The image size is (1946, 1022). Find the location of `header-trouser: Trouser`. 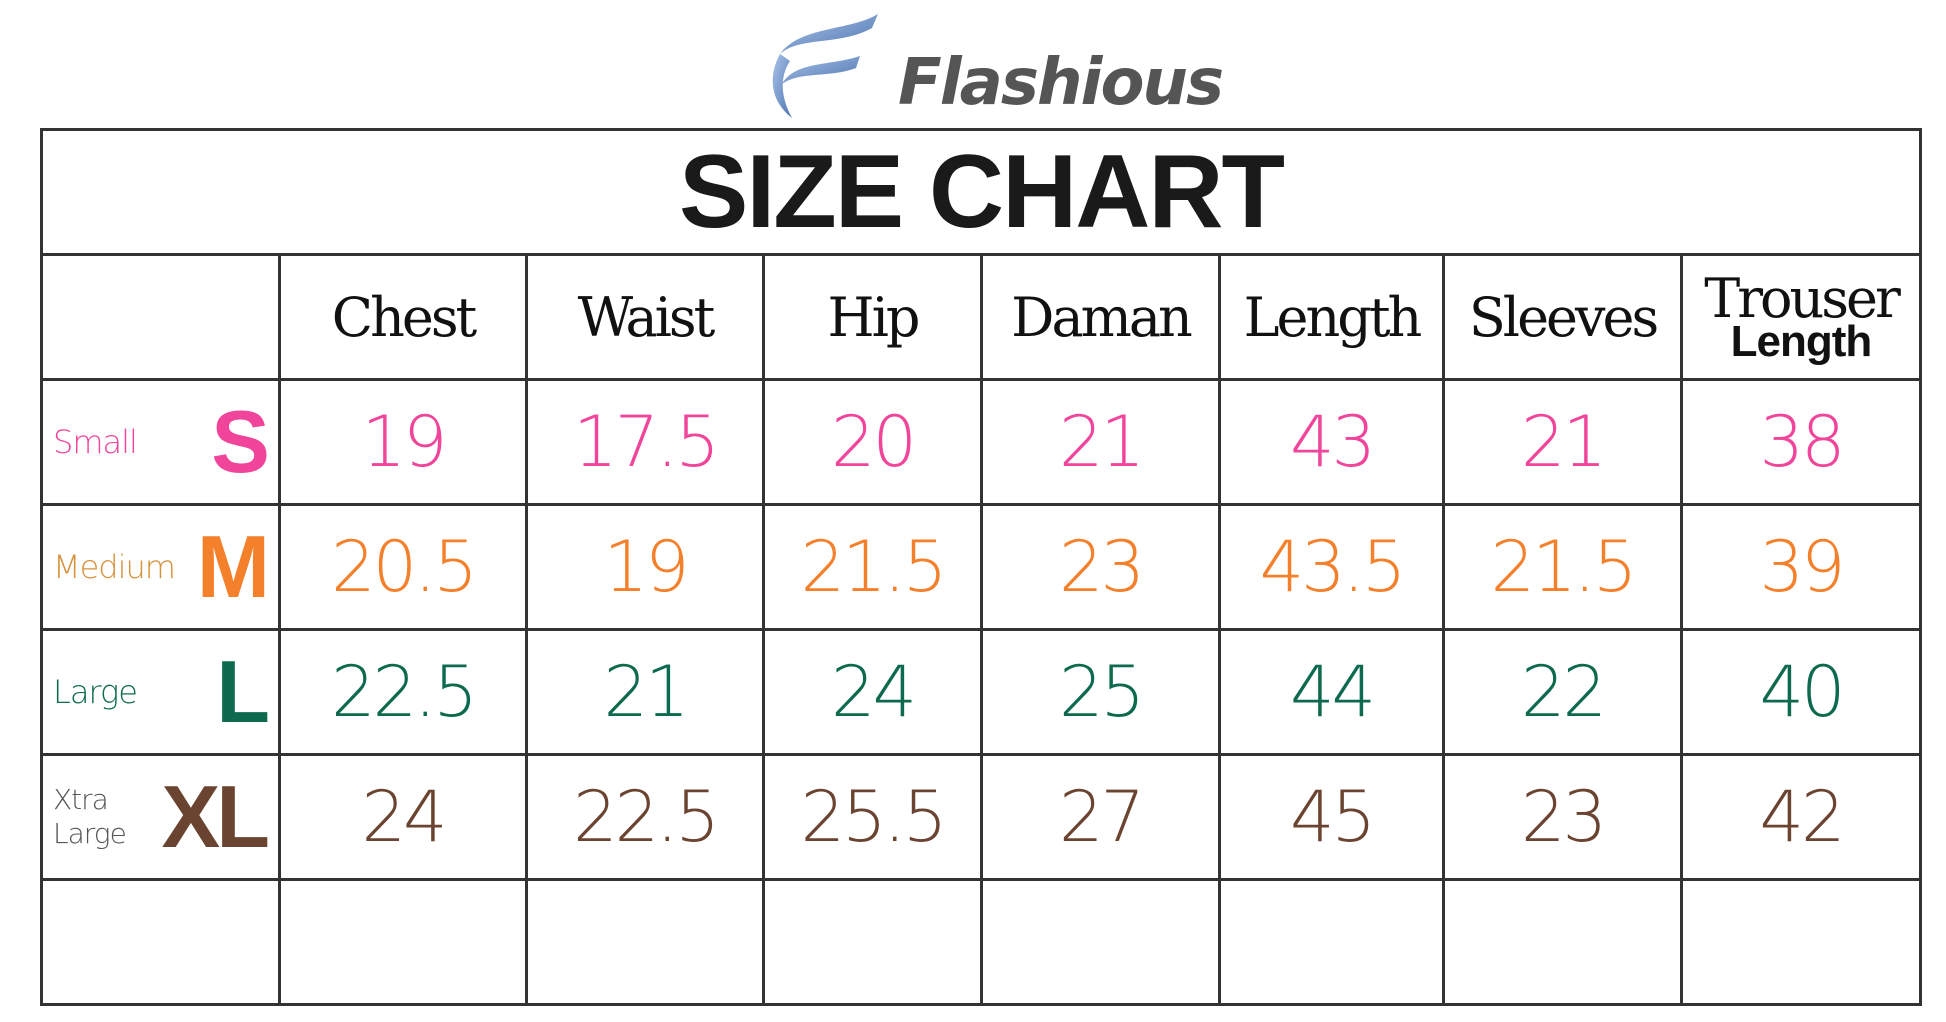

header-trouser: Trouser is located at coordinates (1802, 298).